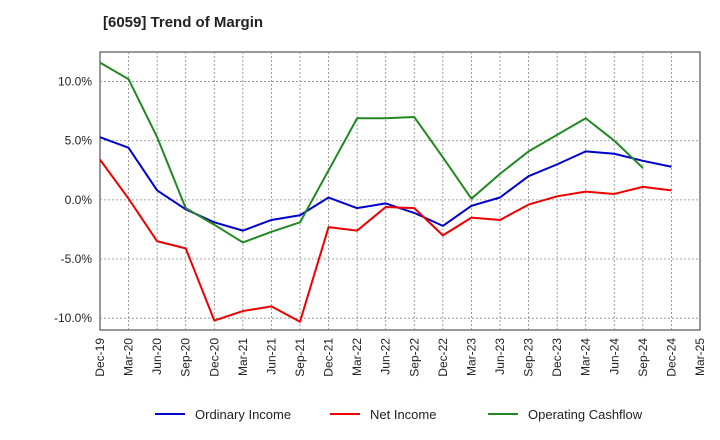 The image size is (720, 440). I want to click on x-tick-label: Sep-21, so click(300, 357).